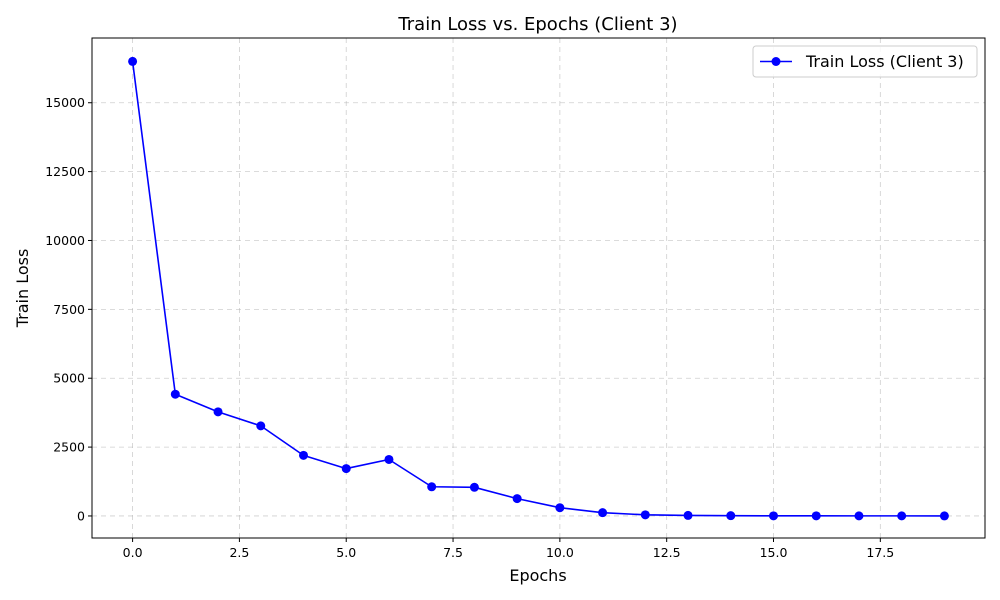 This screenshot has height=600, width=1000. I want to click on x-tick-label: 17.5, so click(880, 552).